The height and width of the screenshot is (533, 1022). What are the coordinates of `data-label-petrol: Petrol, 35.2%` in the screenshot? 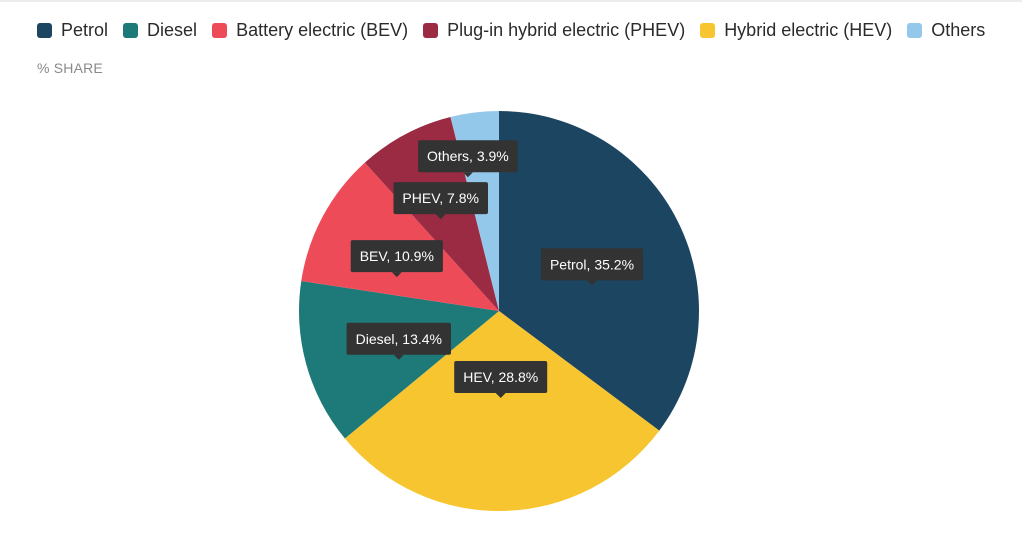 It's located at (591, 267).